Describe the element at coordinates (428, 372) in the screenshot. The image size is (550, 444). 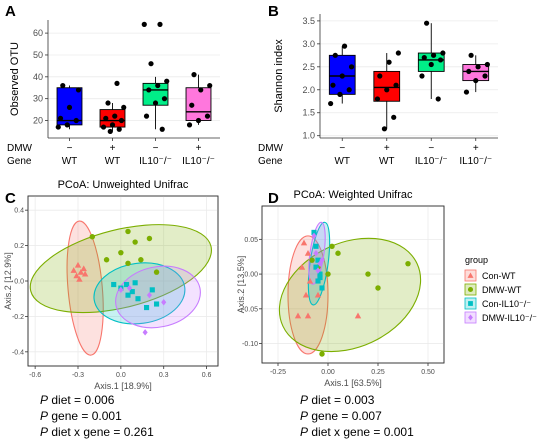
I see `x-tick-label: 0.50` at that location.